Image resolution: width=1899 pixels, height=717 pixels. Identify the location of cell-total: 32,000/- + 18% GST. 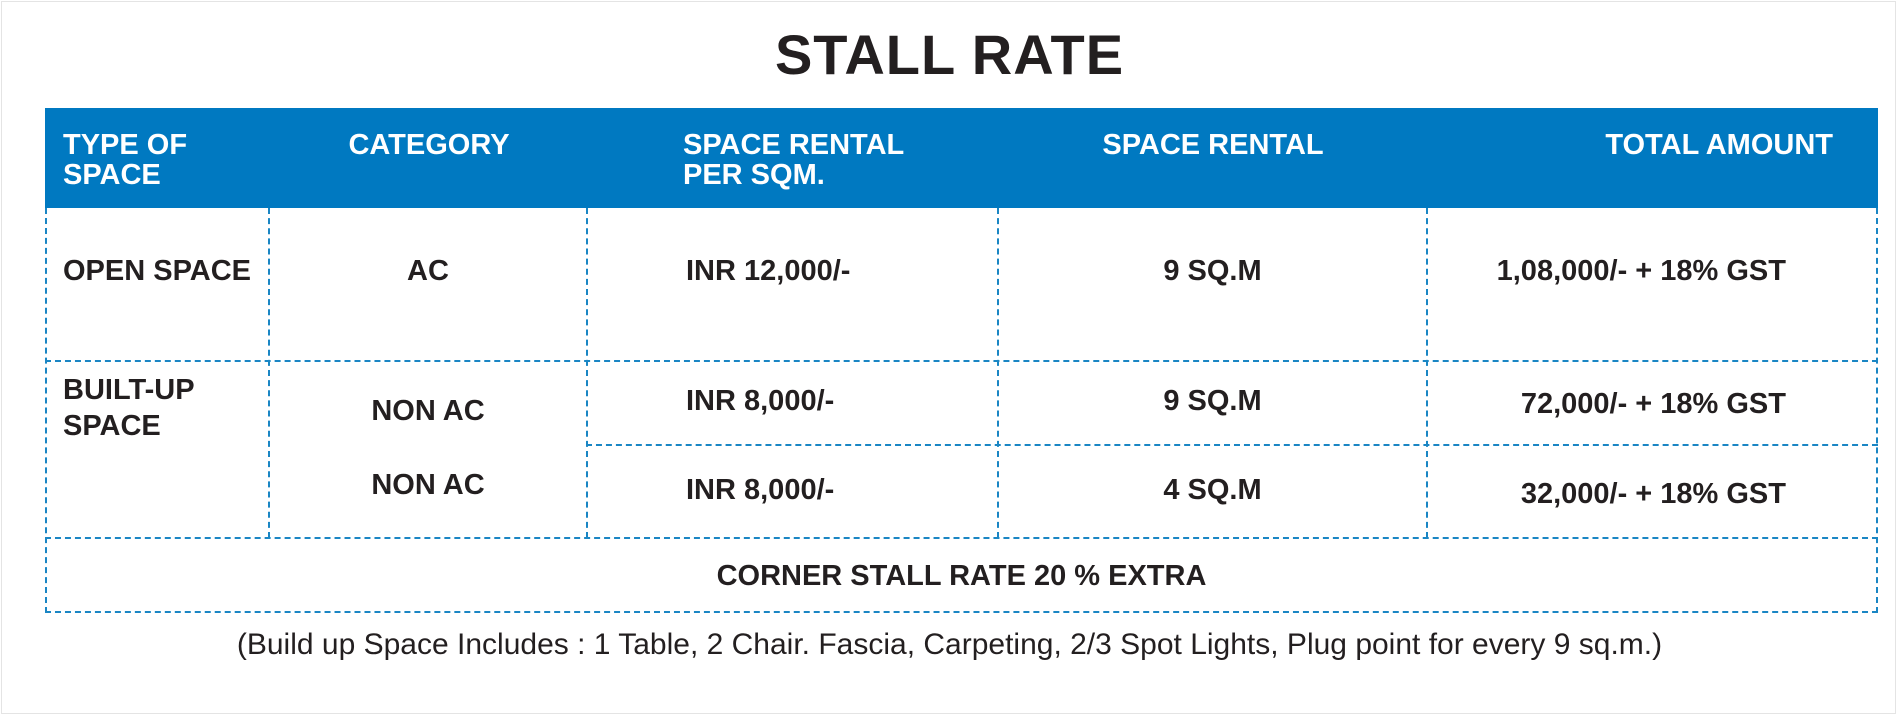
(1653, 494).